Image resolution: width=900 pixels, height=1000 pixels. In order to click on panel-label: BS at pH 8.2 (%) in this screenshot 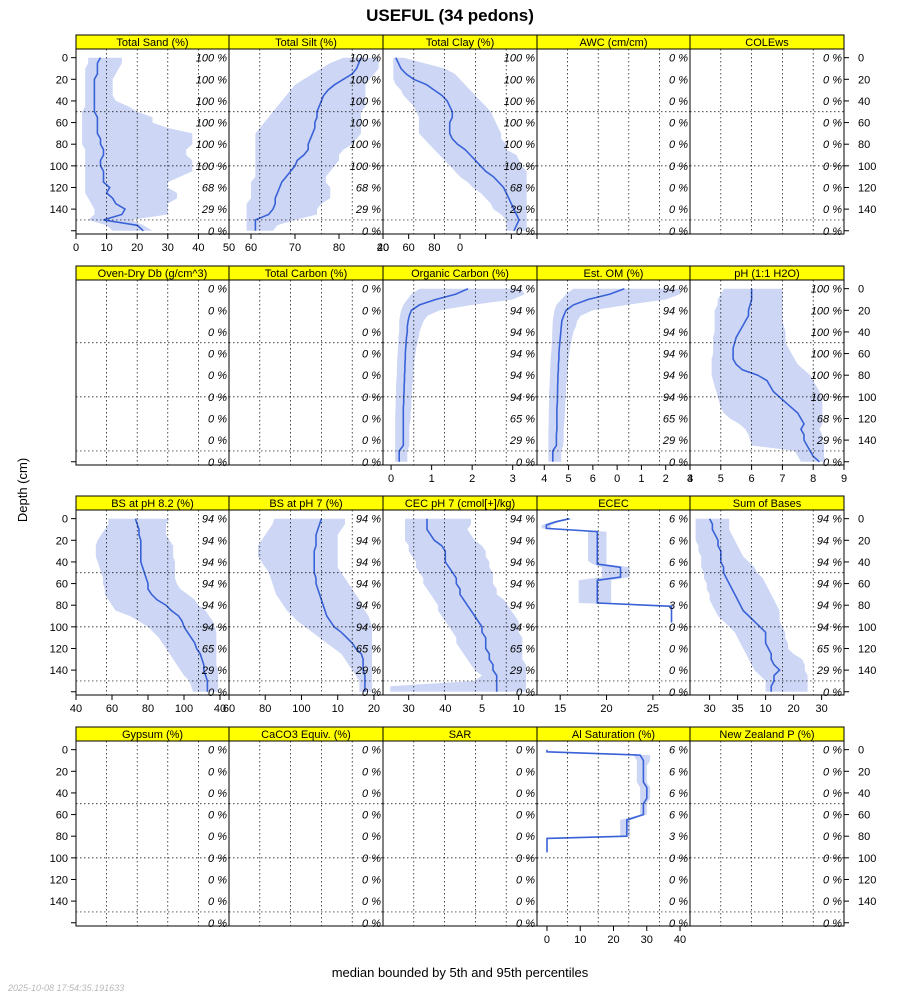, I will do `click(152, 504)`.